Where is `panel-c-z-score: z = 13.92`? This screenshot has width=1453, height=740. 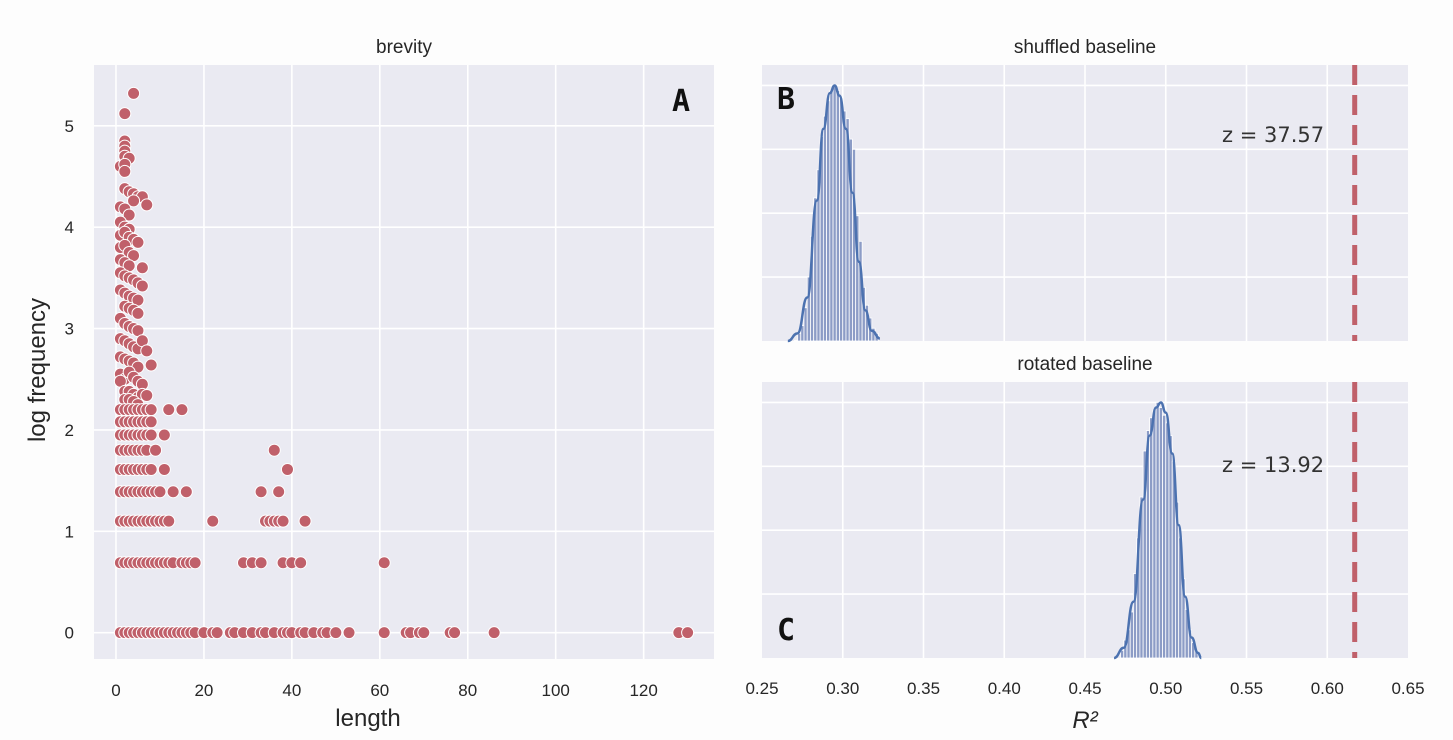 panel-c-z-score: z = 13.92 is located at coordinates (1273, 465).